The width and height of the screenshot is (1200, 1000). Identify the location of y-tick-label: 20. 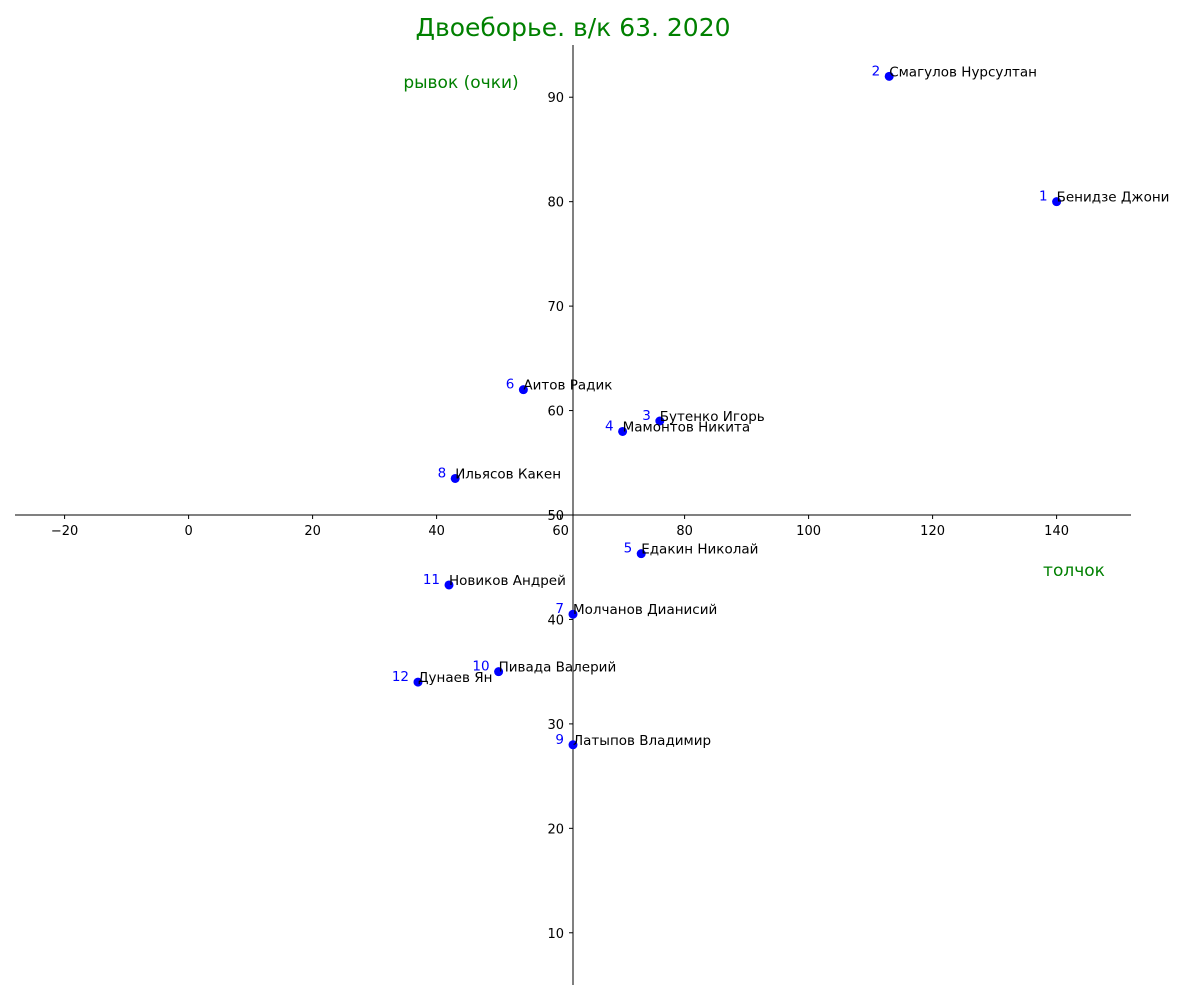
(555, 829).